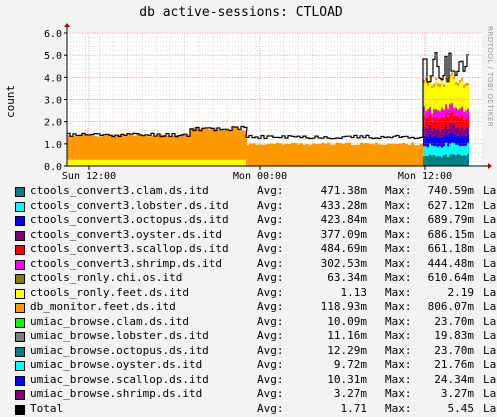 This screenshot has height=417, width=497. What do you see at coordinates (343, 306) in the screenshot?
I see `legend-avg-value: 118.93m` at bounding box center [343, 306].